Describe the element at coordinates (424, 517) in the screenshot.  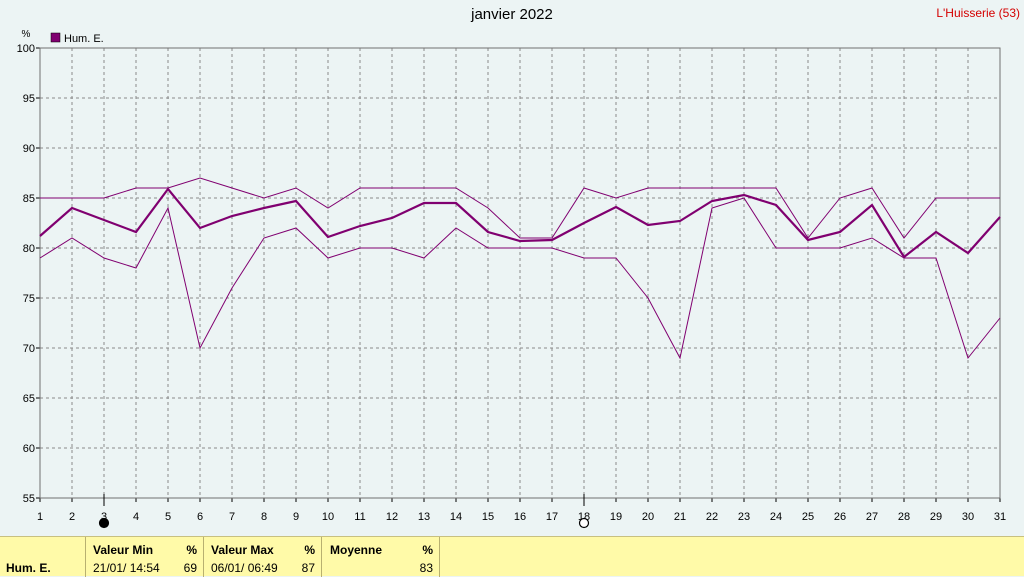
I see `x-tick-label: 13` at that location.